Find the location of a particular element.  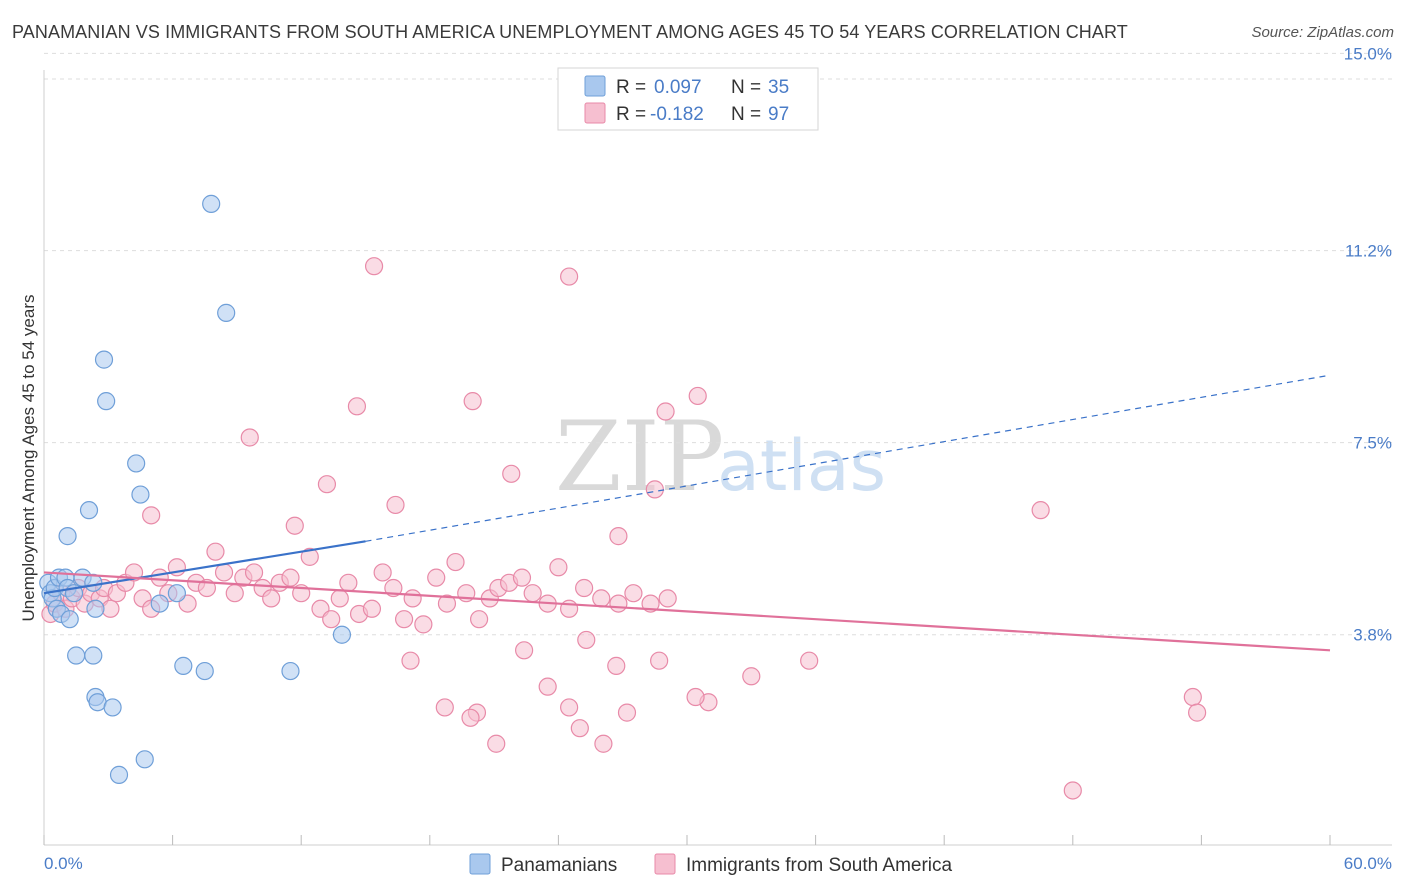

legend-r-value-panamanians: 0.097 is located at coordinates (678, 87).